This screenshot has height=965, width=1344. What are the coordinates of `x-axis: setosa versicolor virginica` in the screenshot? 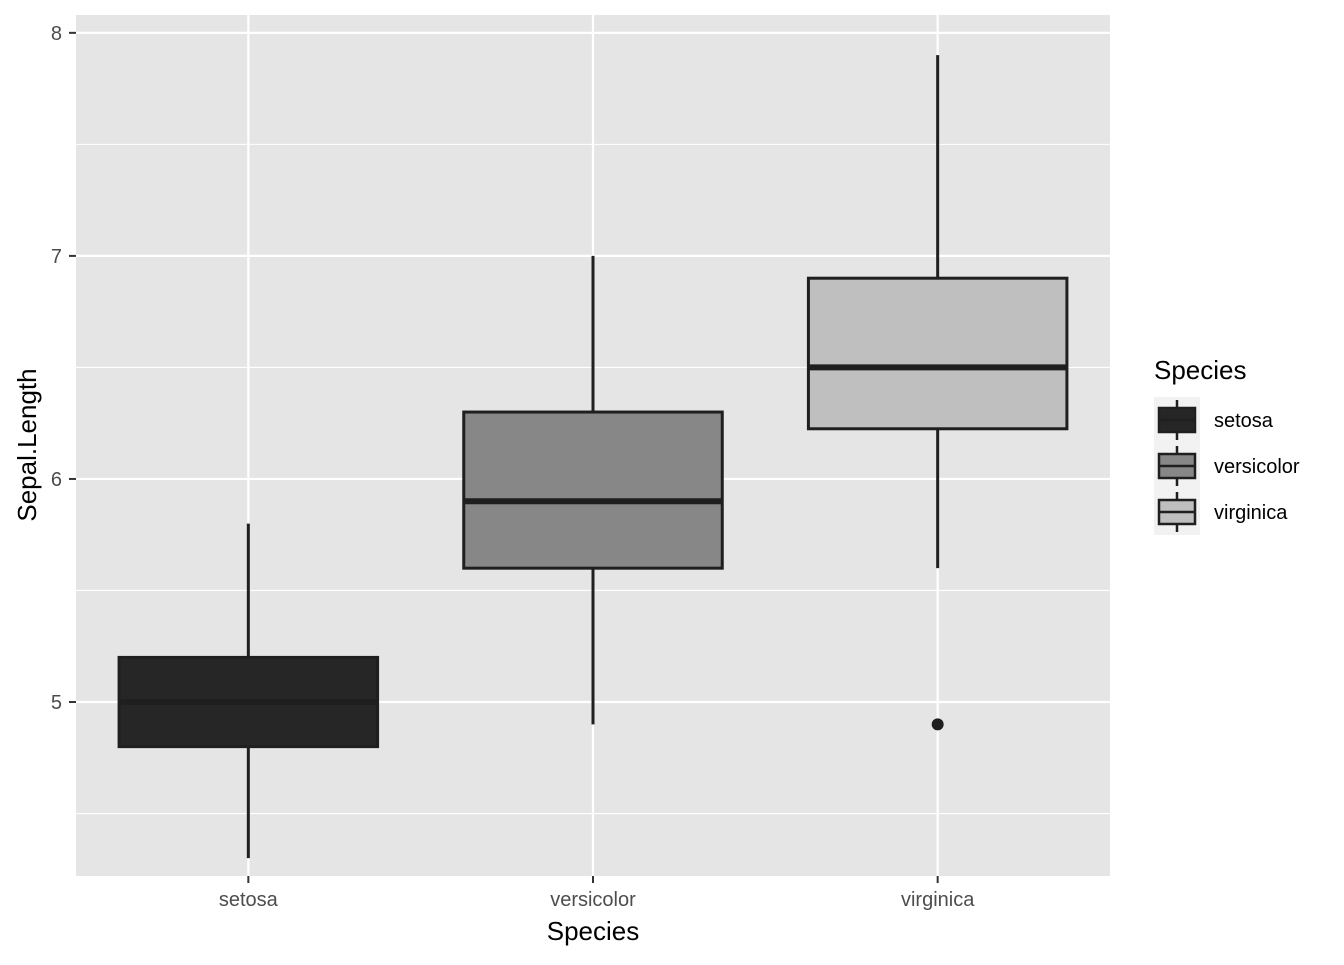 It's located at (597, 893).